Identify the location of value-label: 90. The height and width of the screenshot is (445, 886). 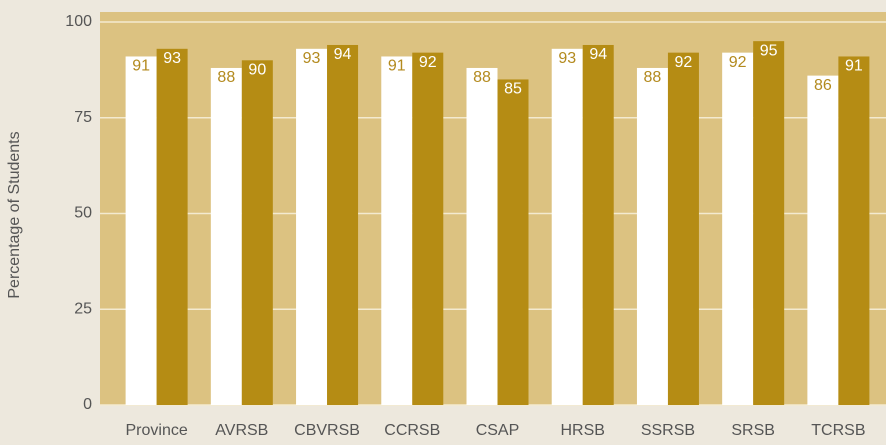
(257, 70).